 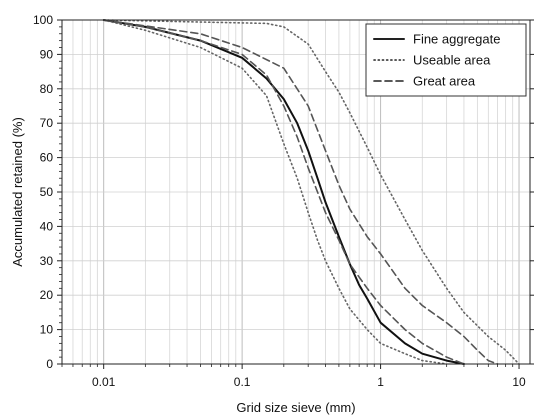 I want to click on x-axis-title: Grid size sieve (mm), so click(x=295, y=407).